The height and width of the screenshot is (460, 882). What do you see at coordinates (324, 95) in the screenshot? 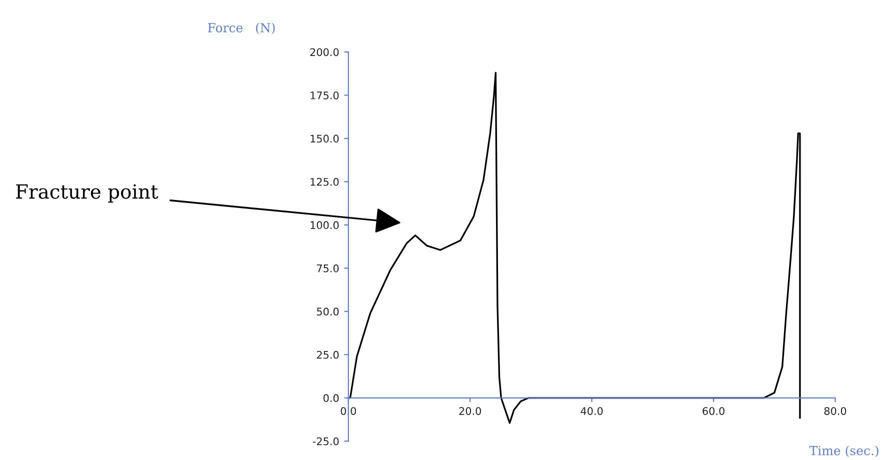
I see `y-tick-label: 175.0` at bounding box center [324, 95].